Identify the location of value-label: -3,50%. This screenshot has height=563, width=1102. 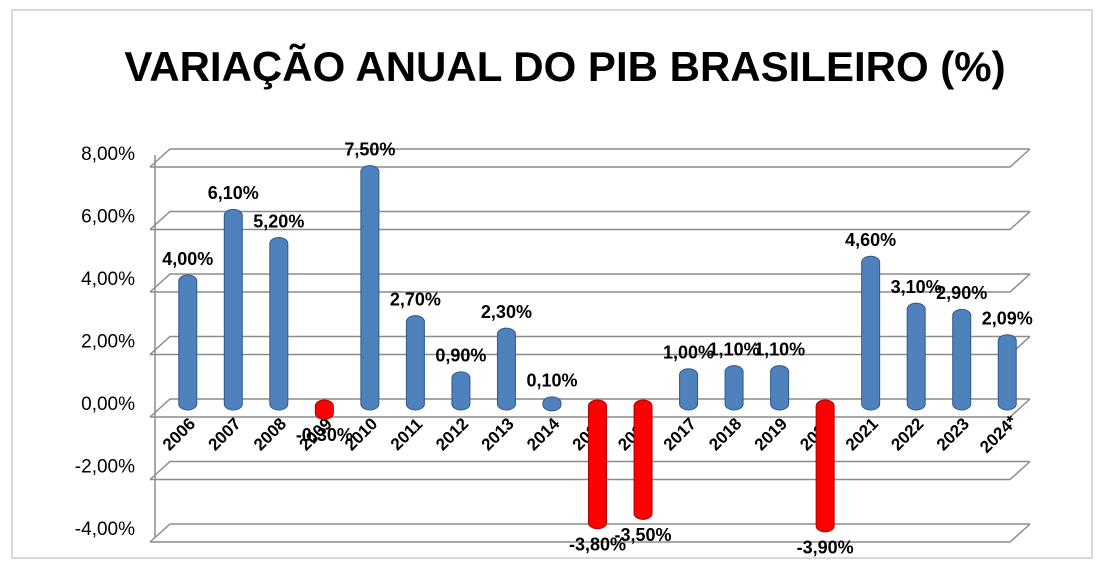
(643, 535).